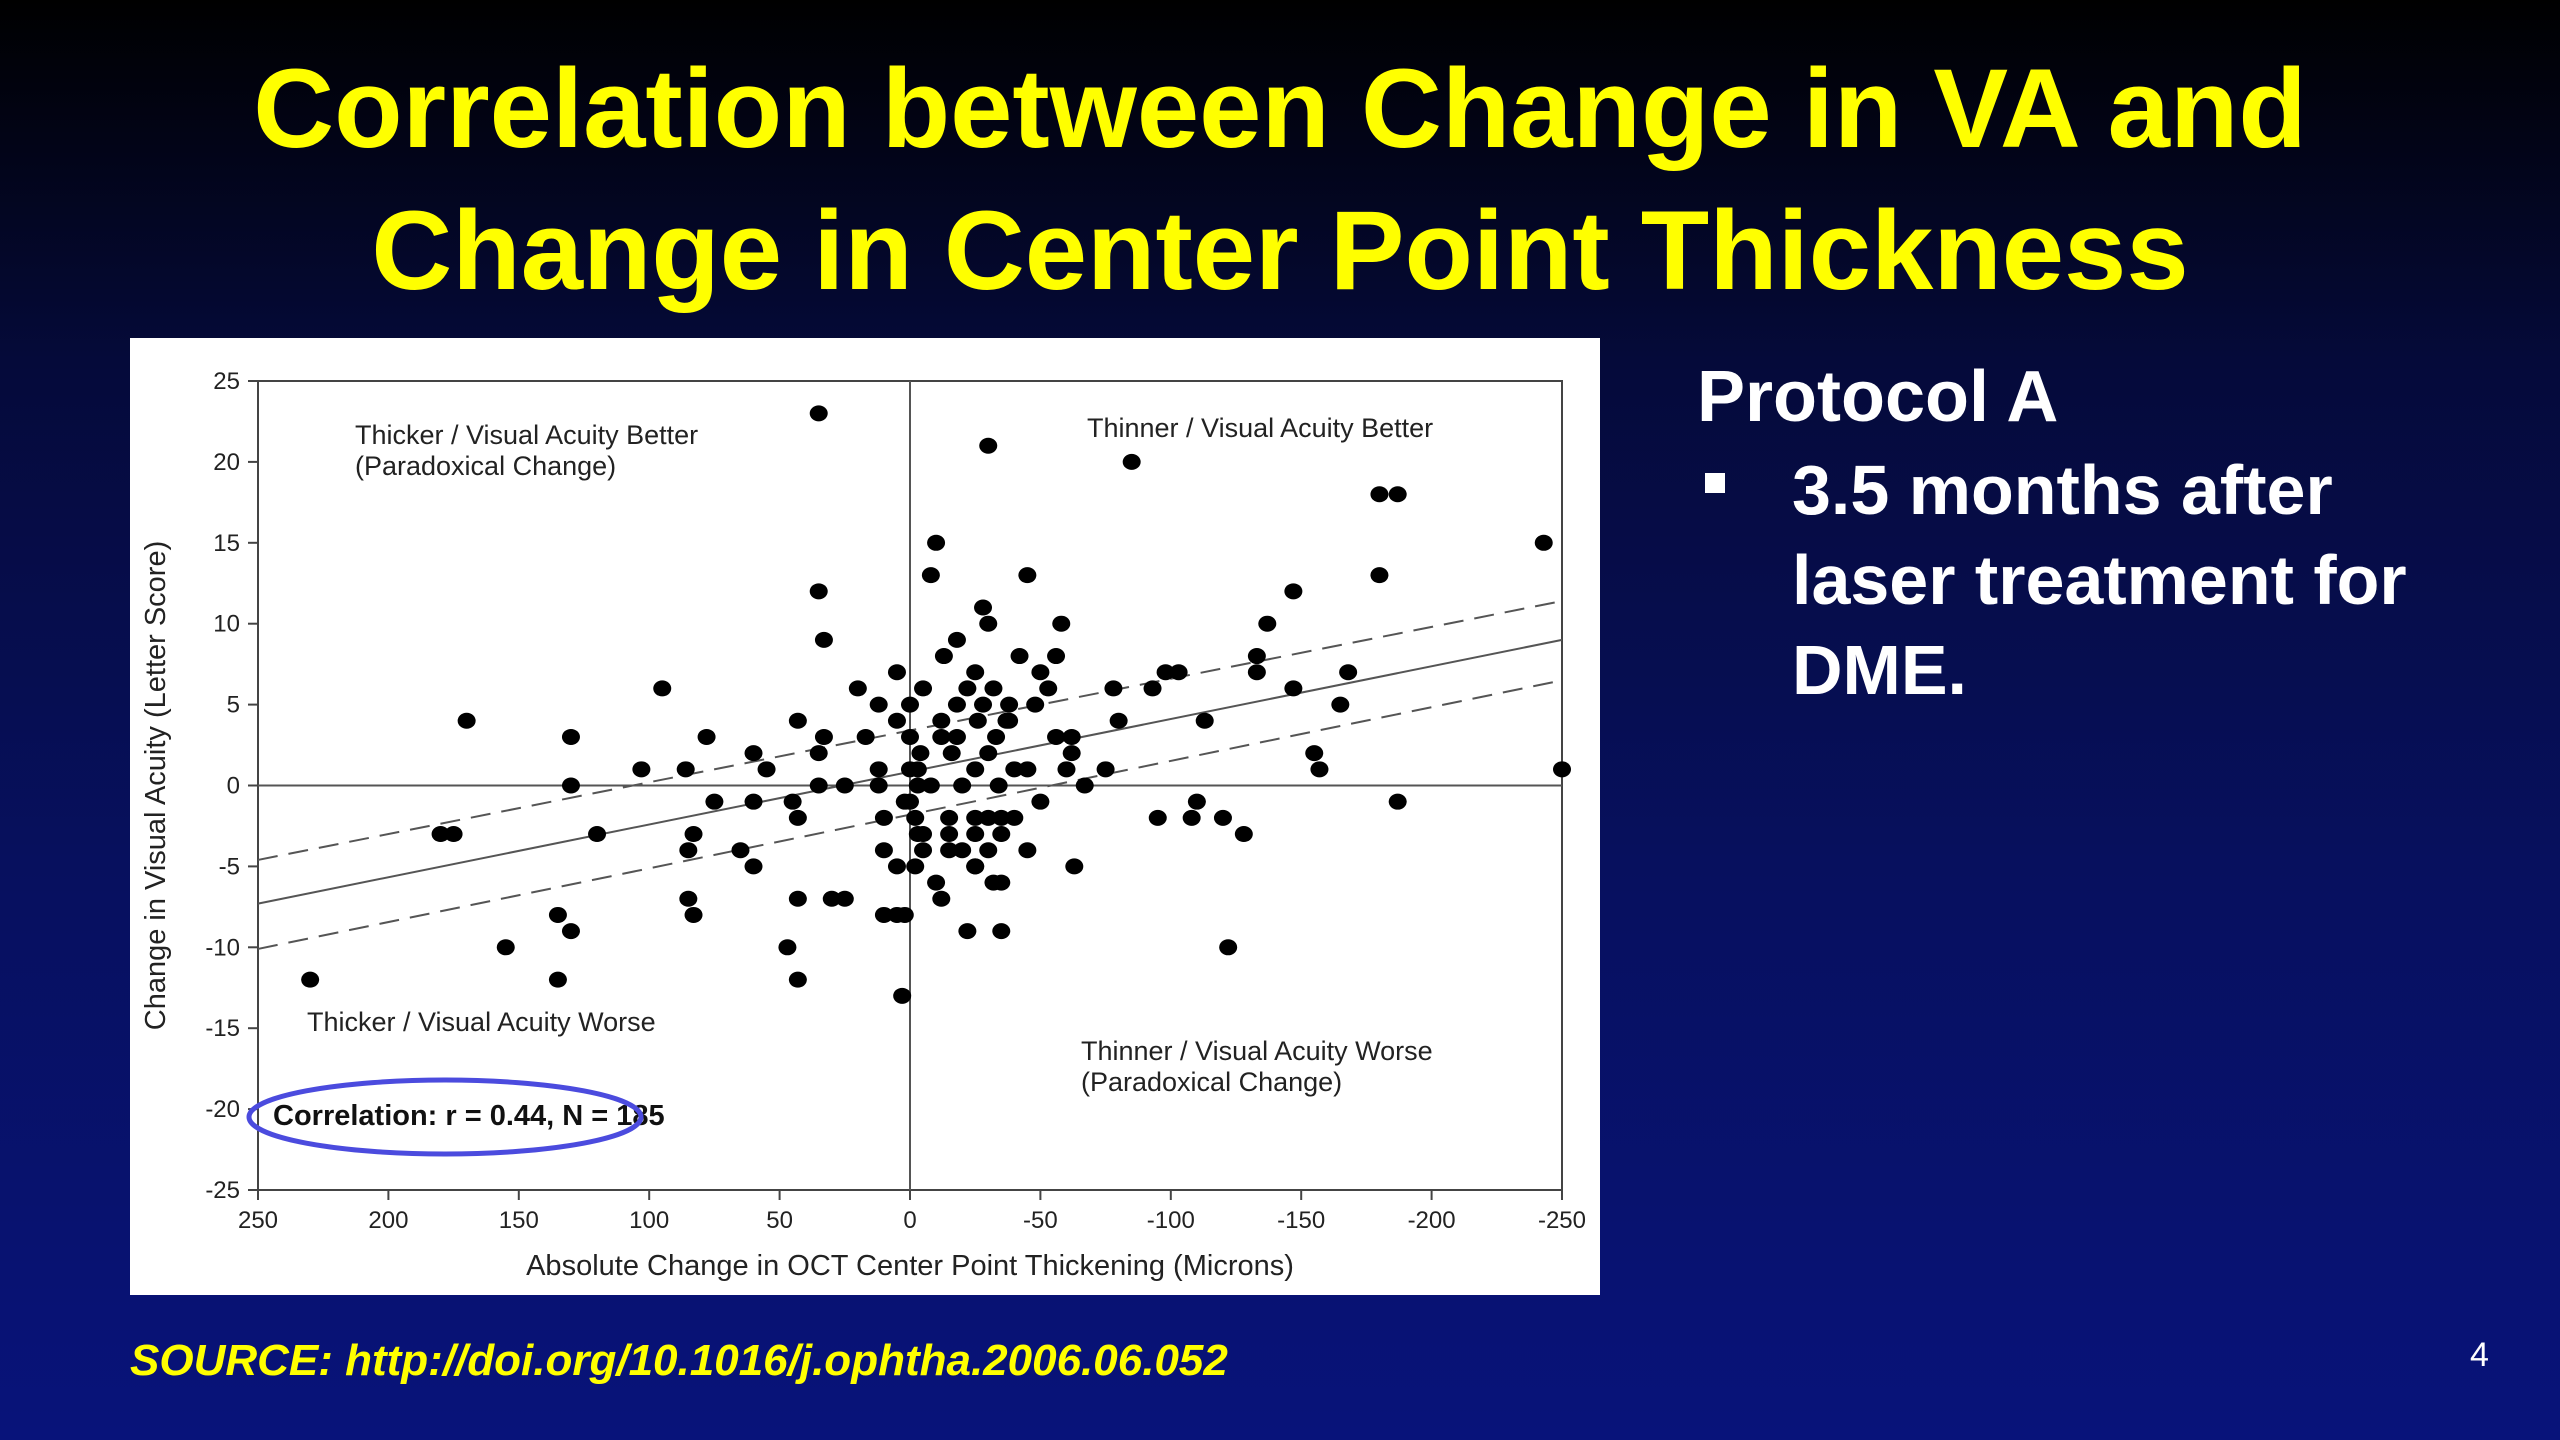  Describe the element at coordinates (481, 1022) in the screenshot. I see `quadrant-label-bottom-left: Thicker / Visual Acuity Worse` at that location.